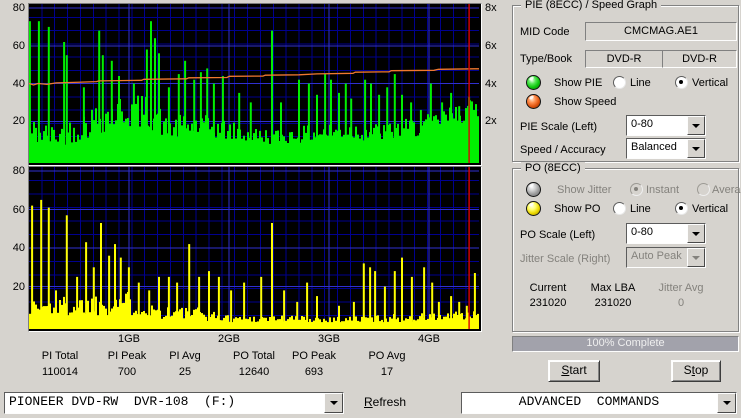 This screenshot has width=741, height=418. I want to click on show-speed-label: Show Speed, so click(585, 102).